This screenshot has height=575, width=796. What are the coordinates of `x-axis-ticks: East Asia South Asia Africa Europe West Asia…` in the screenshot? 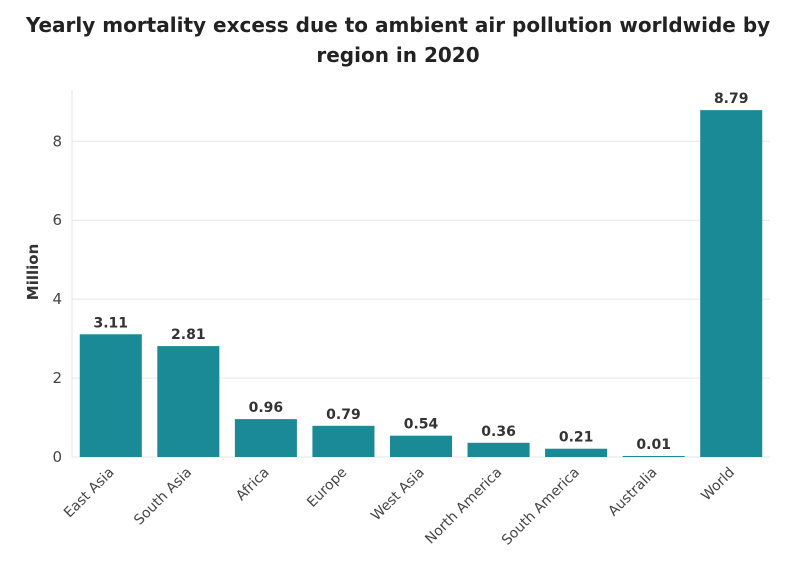 It's located at (399, 507).